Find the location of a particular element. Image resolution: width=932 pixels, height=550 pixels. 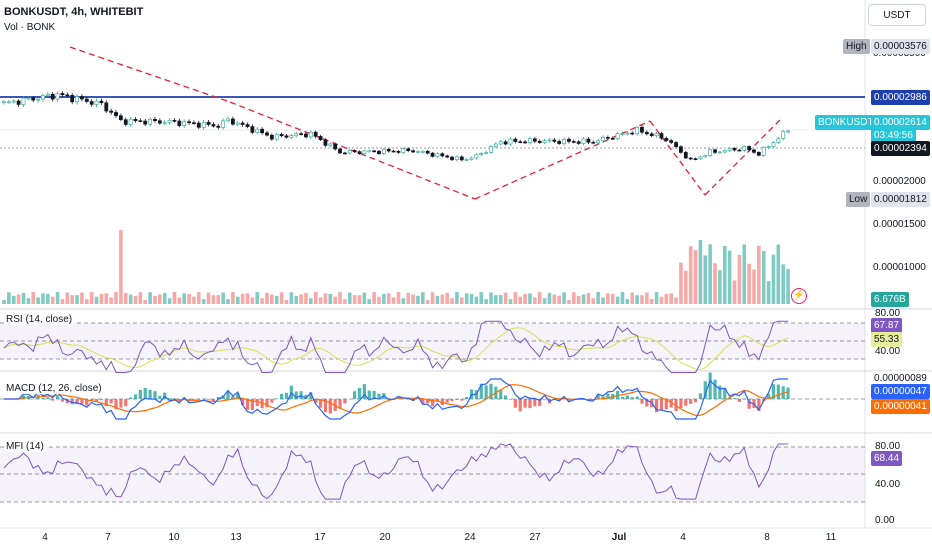

level-tag: 0.00002986 is located at coordinates (900, 97).